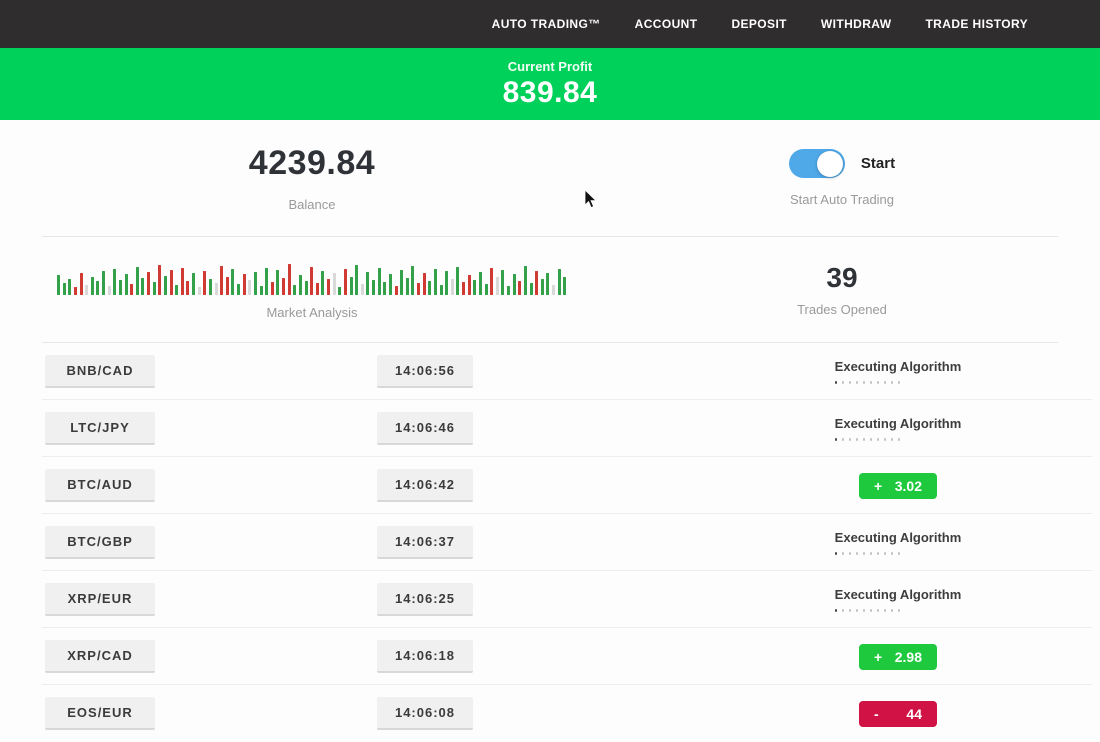 This screenshot has height=742, width=1100. I want to click on time-chip: 14:06:56, so click(425, 371).